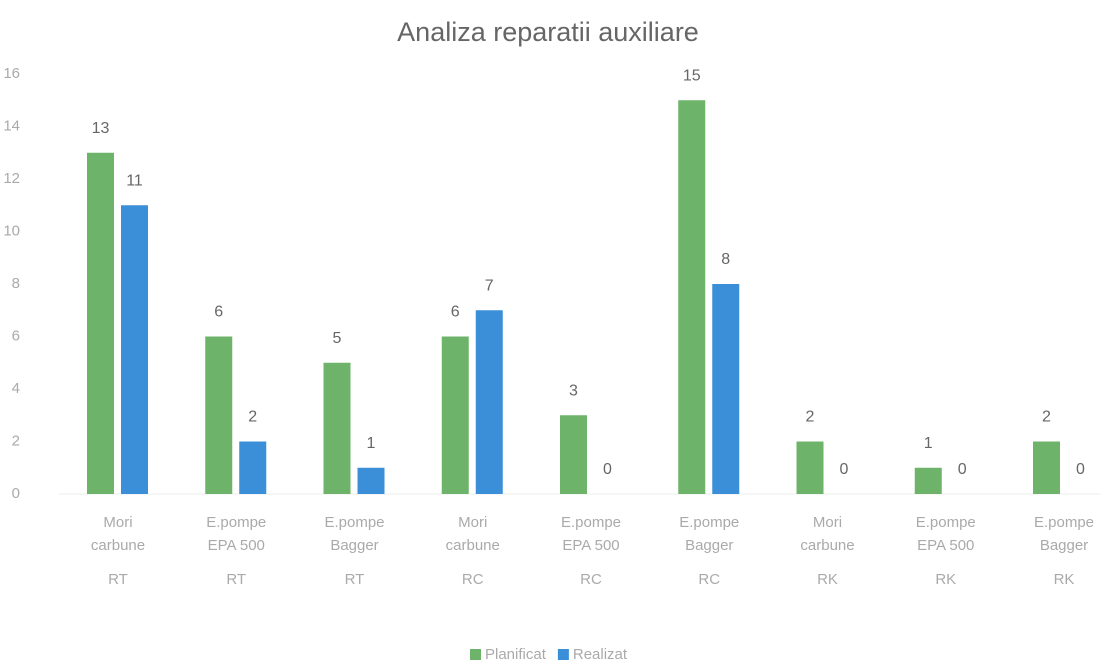  I want to click on y-tick-label: 2, so click(16, 440).